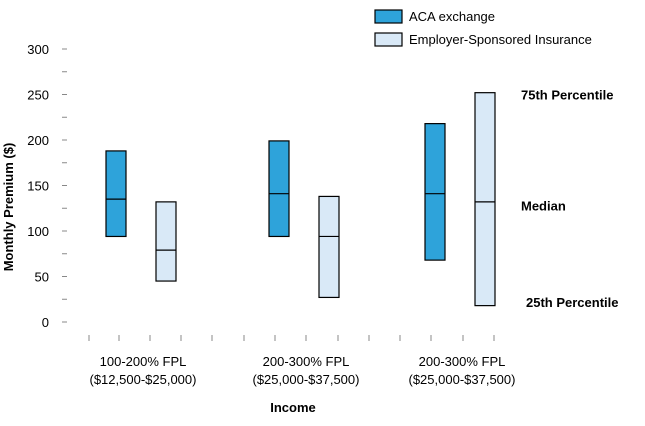 The width and height of the screenshot is (645, 426). Describe the element at coordinates (452, 16) in the screenshot. I see `legend-label: ACA exchange` at that location.